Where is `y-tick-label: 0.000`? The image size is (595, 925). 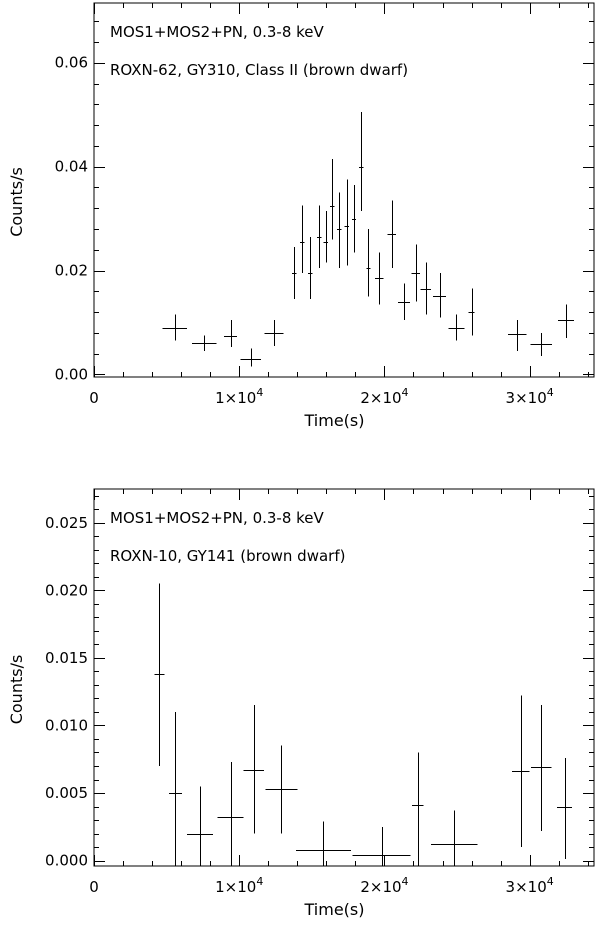 y-tick-label: 0.000 is located at coordinates (66, 861).